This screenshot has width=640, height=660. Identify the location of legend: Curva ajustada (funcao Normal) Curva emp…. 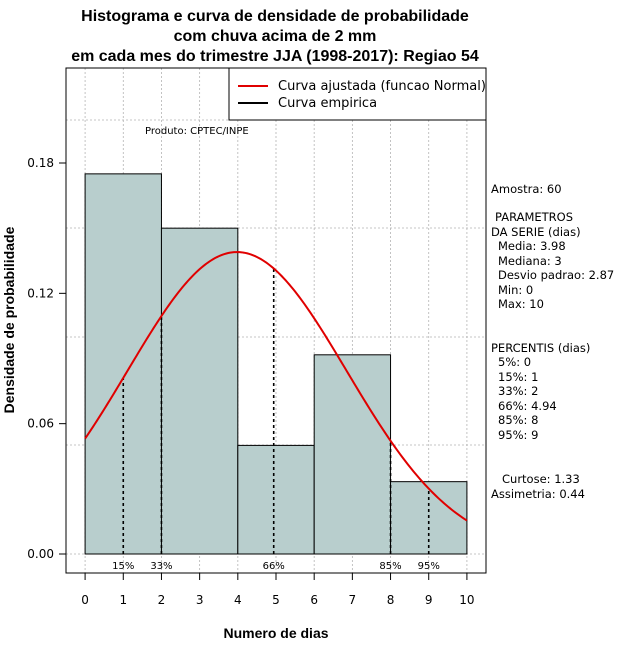
(357, 94).